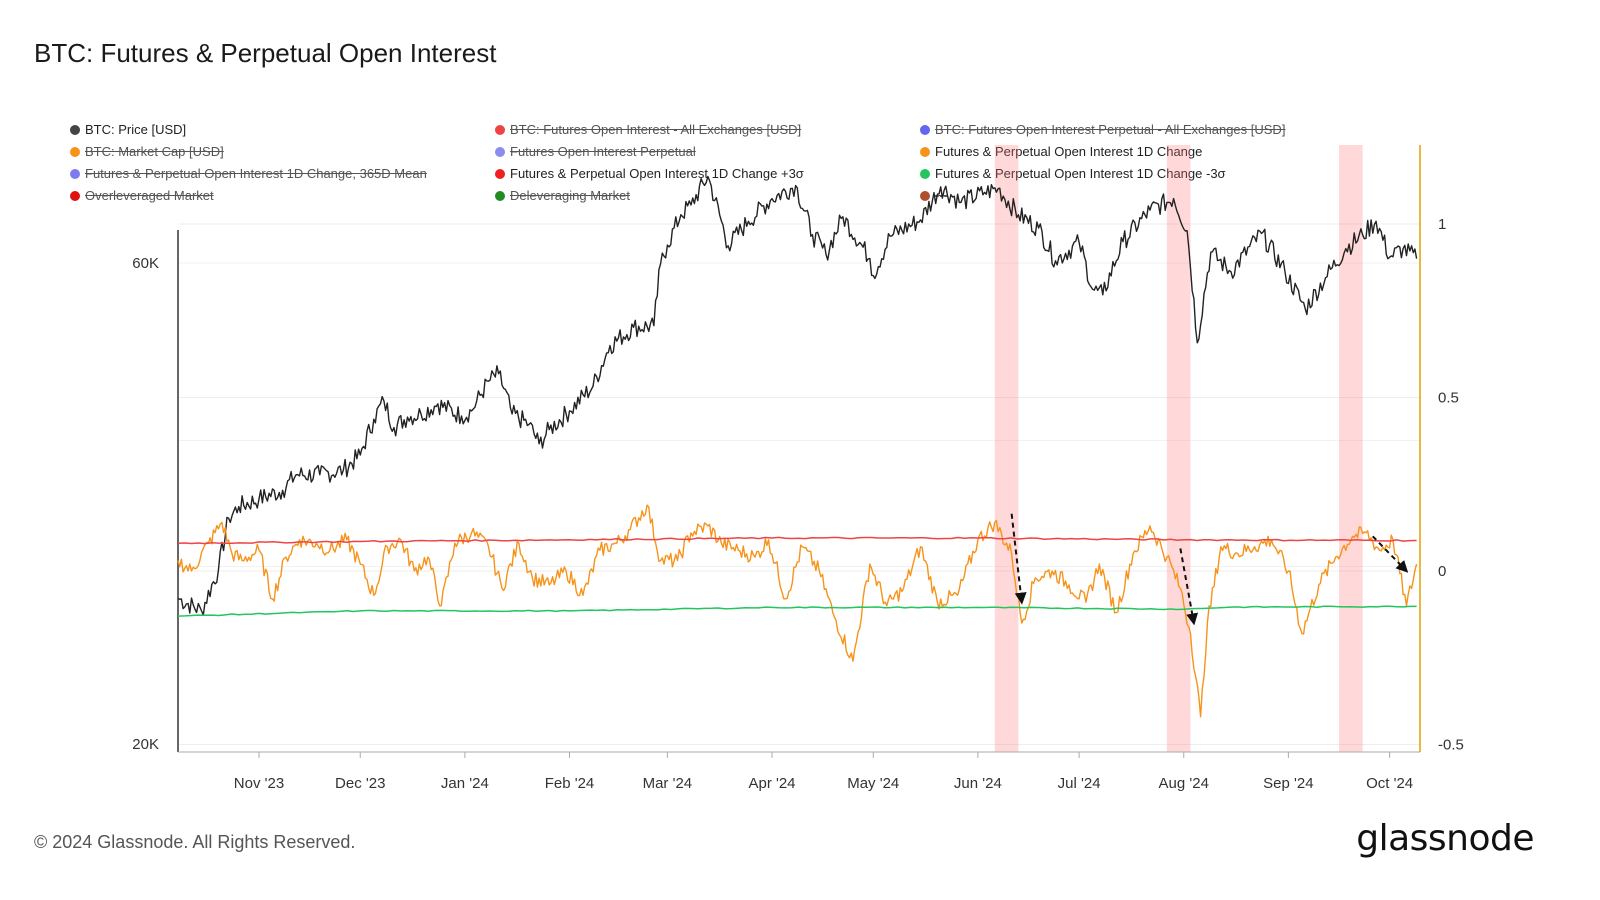  I want to click on x-tick-label: Aug '24, so click(1184, 783).